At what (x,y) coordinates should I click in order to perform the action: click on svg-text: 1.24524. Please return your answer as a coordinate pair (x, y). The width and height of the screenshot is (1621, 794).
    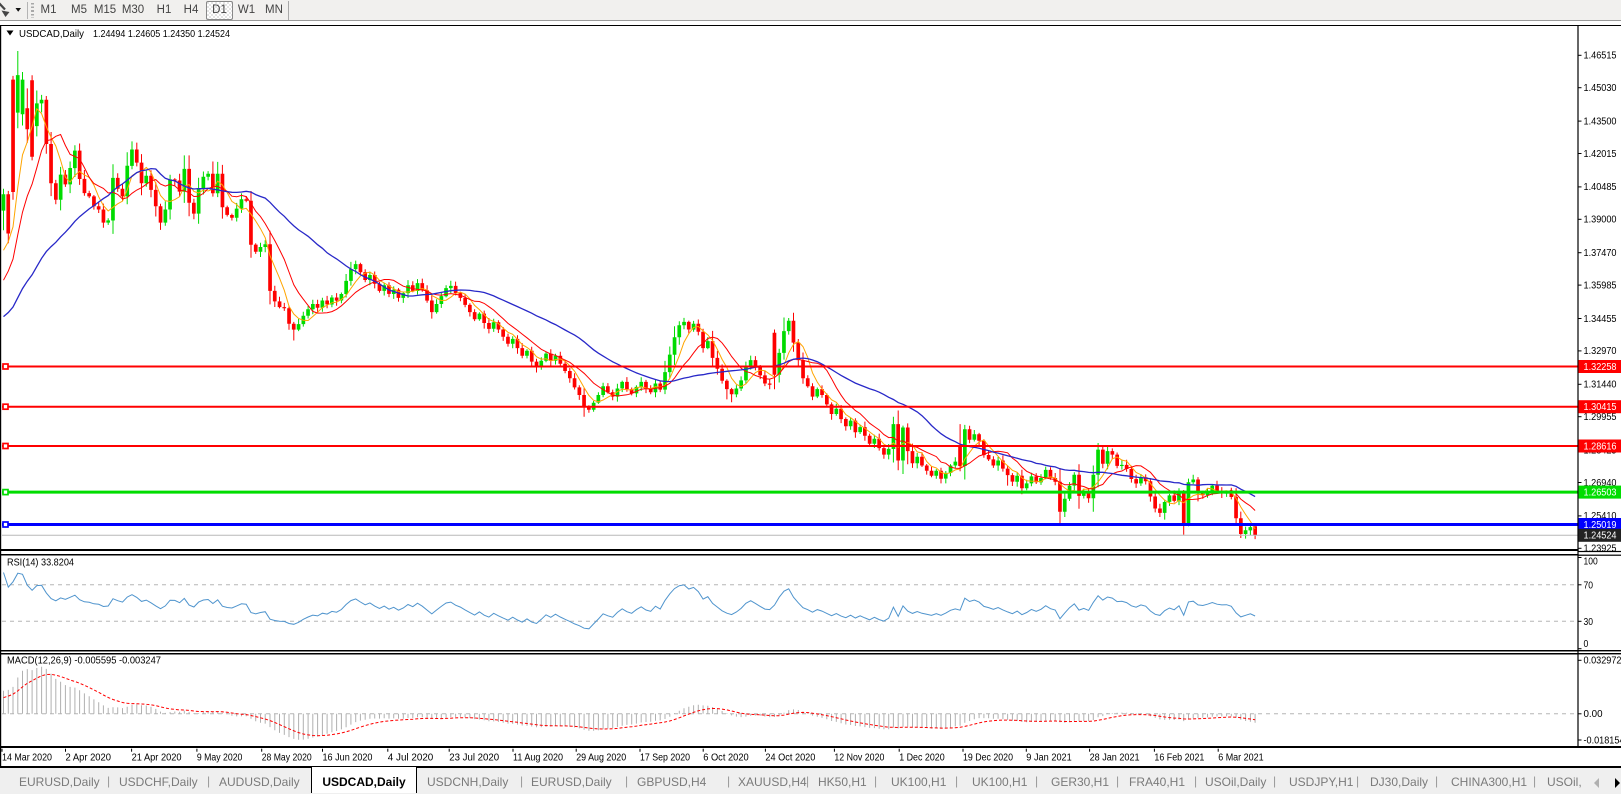
    Looking at the image, I should click on (1600, 536).